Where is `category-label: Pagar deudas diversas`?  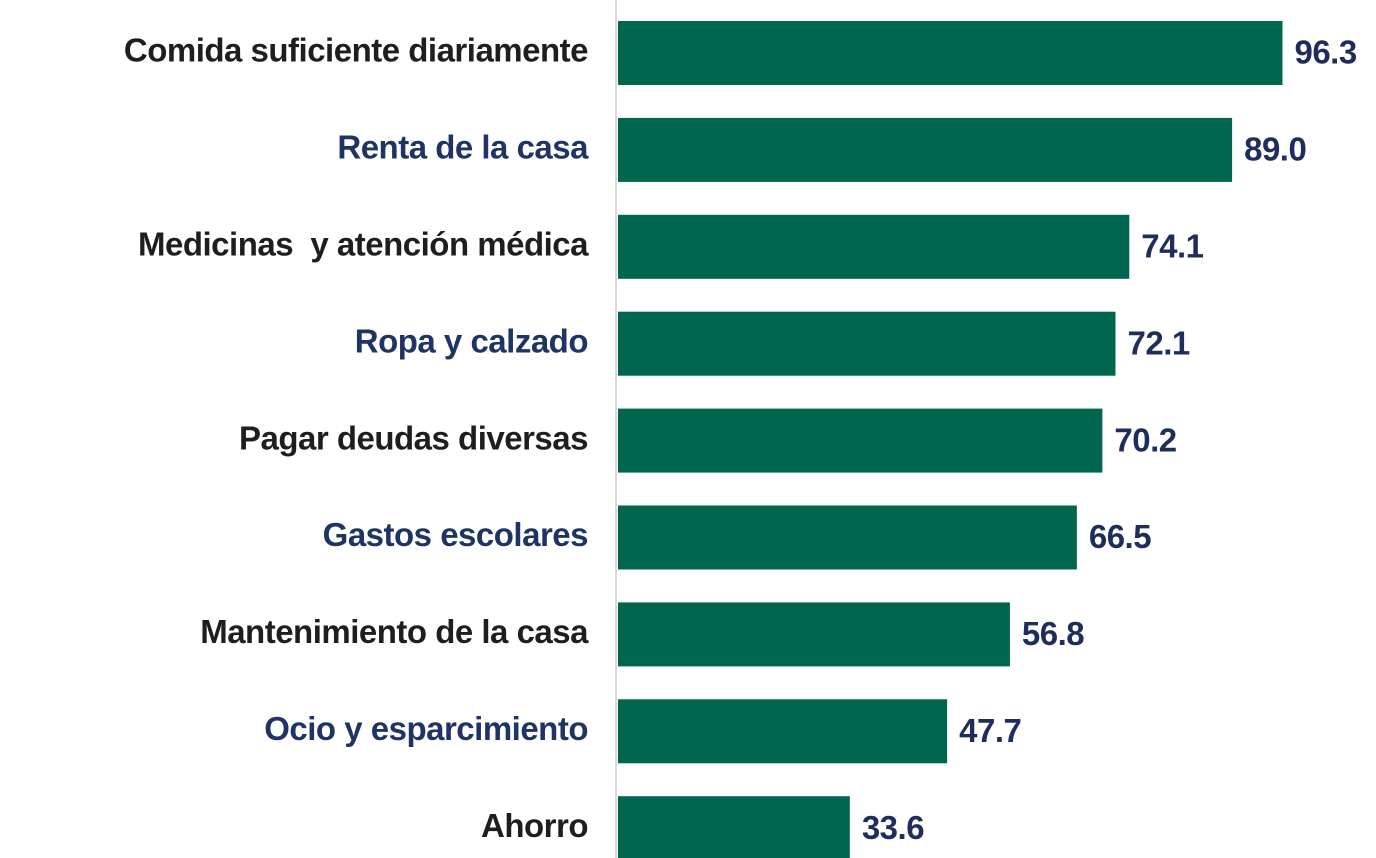 category-label: Pagar deudas diversas is located at coordinates (413, 437).